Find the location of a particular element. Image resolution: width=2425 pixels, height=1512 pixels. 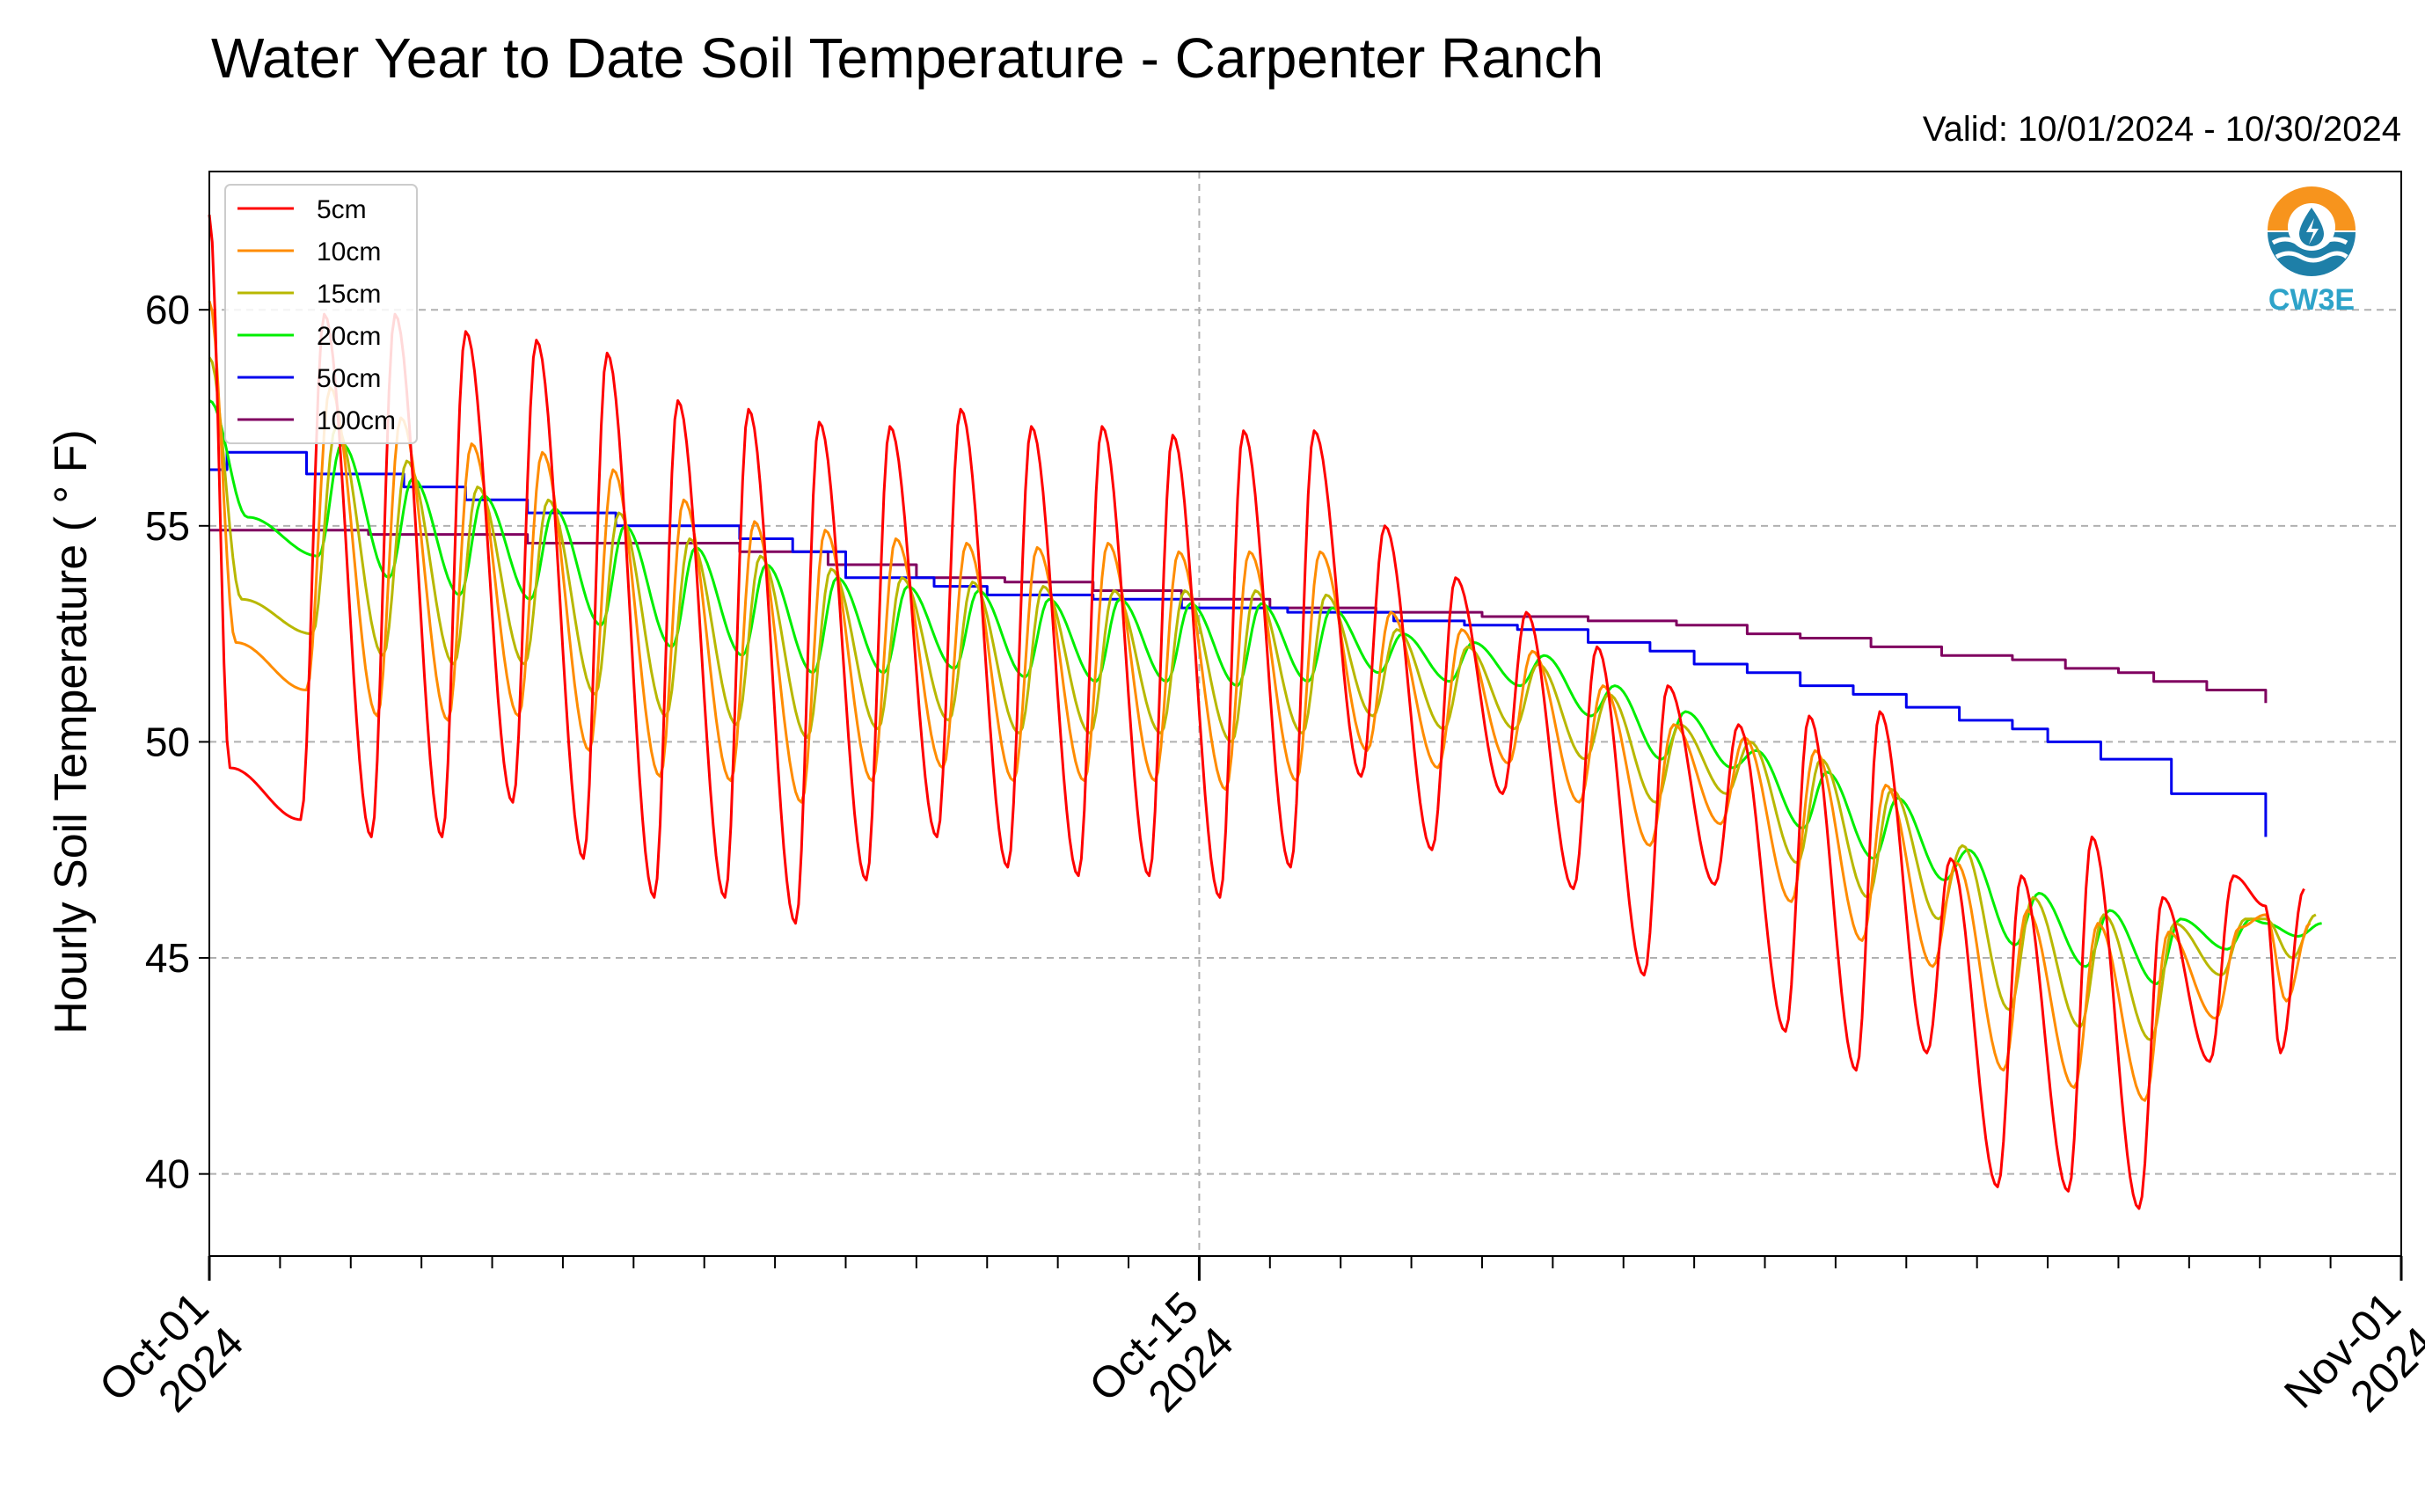

y-tick-label: 40 is located at coordinates (167, 1174).